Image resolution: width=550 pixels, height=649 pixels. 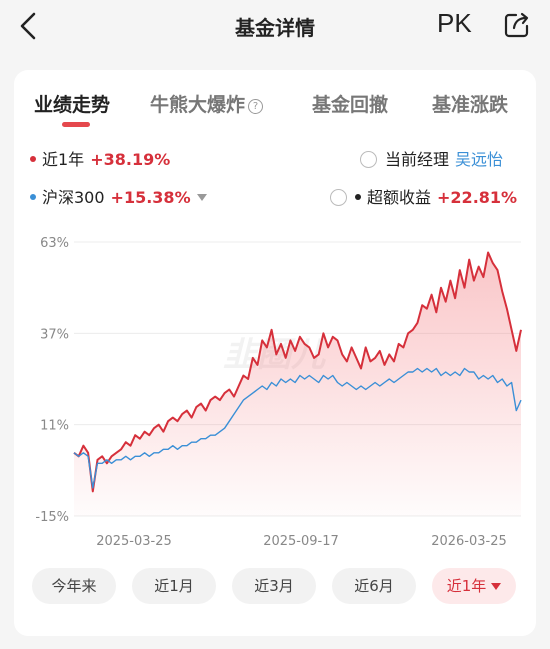 I want to click on header: 基金详情 PK, so click(x=275, y=28).